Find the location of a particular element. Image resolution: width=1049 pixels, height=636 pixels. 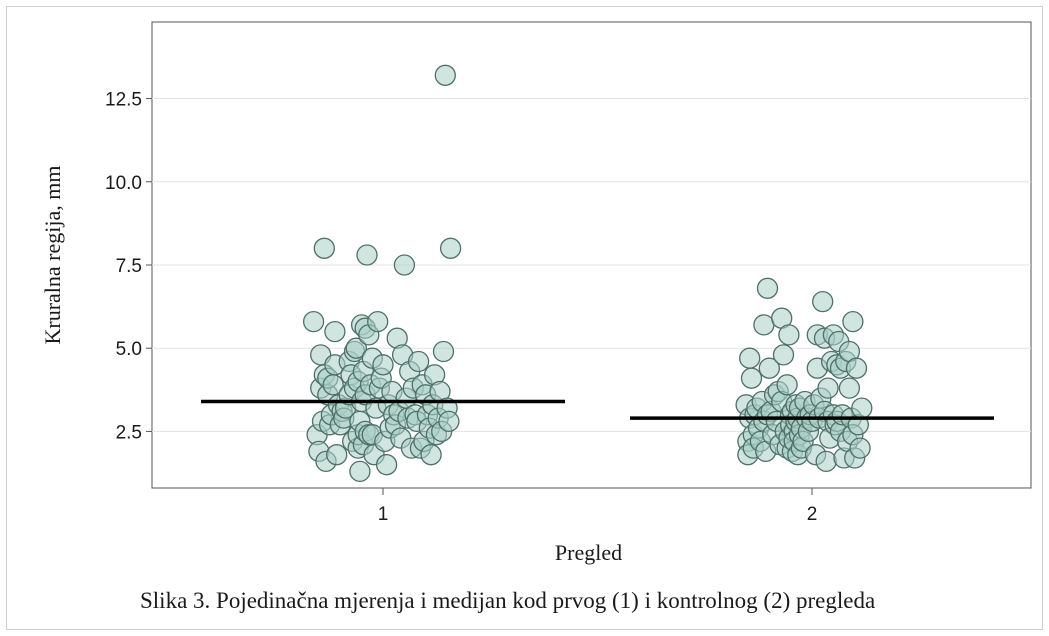

y-tick-label: 7.5 is located at coordinates (129, 266).